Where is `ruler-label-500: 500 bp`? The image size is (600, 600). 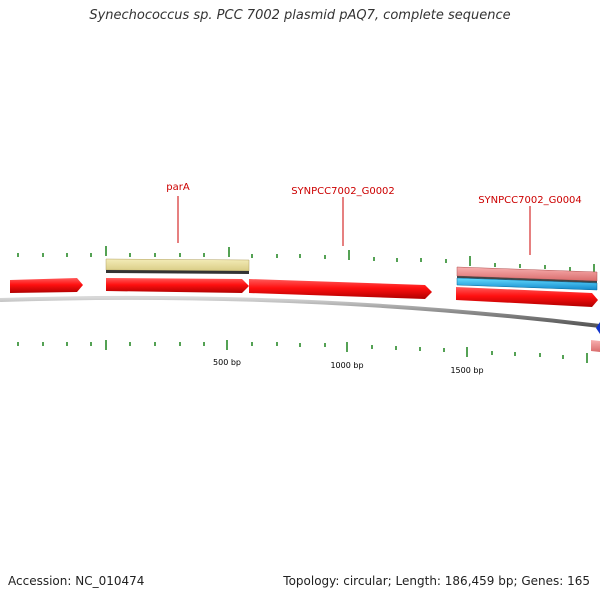
ruler-label-500: 500 bp is located at coordinates (227, 362).